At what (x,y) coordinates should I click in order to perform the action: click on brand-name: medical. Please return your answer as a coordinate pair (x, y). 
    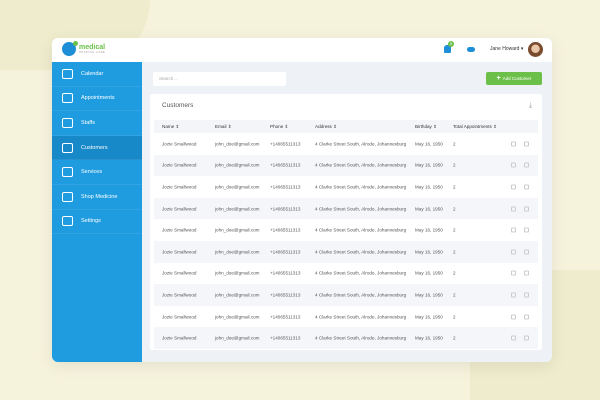
    Looking at the image, I should click on (92, 47).